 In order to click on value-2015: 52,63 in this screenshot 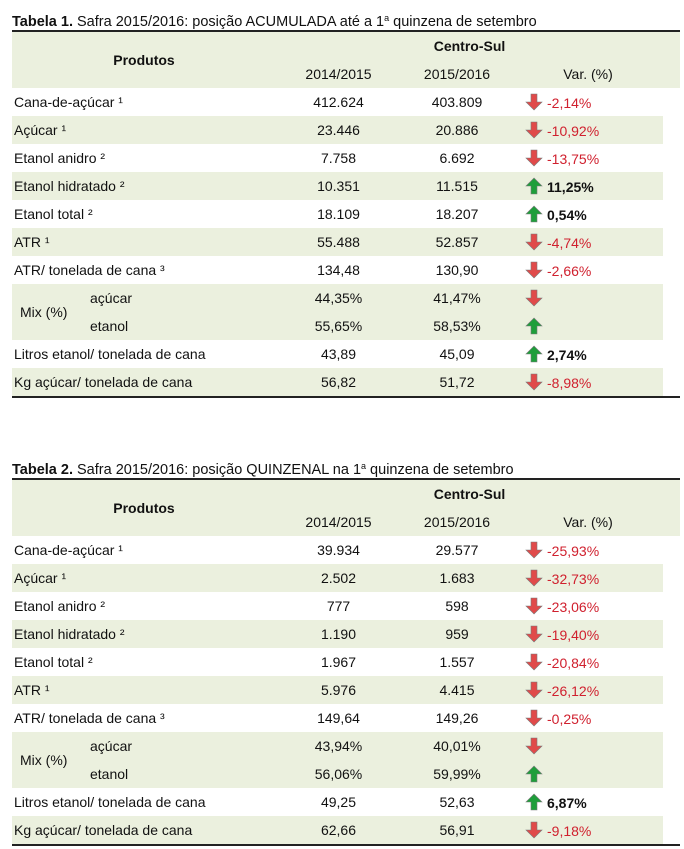, I will do `click(457, 802)`.